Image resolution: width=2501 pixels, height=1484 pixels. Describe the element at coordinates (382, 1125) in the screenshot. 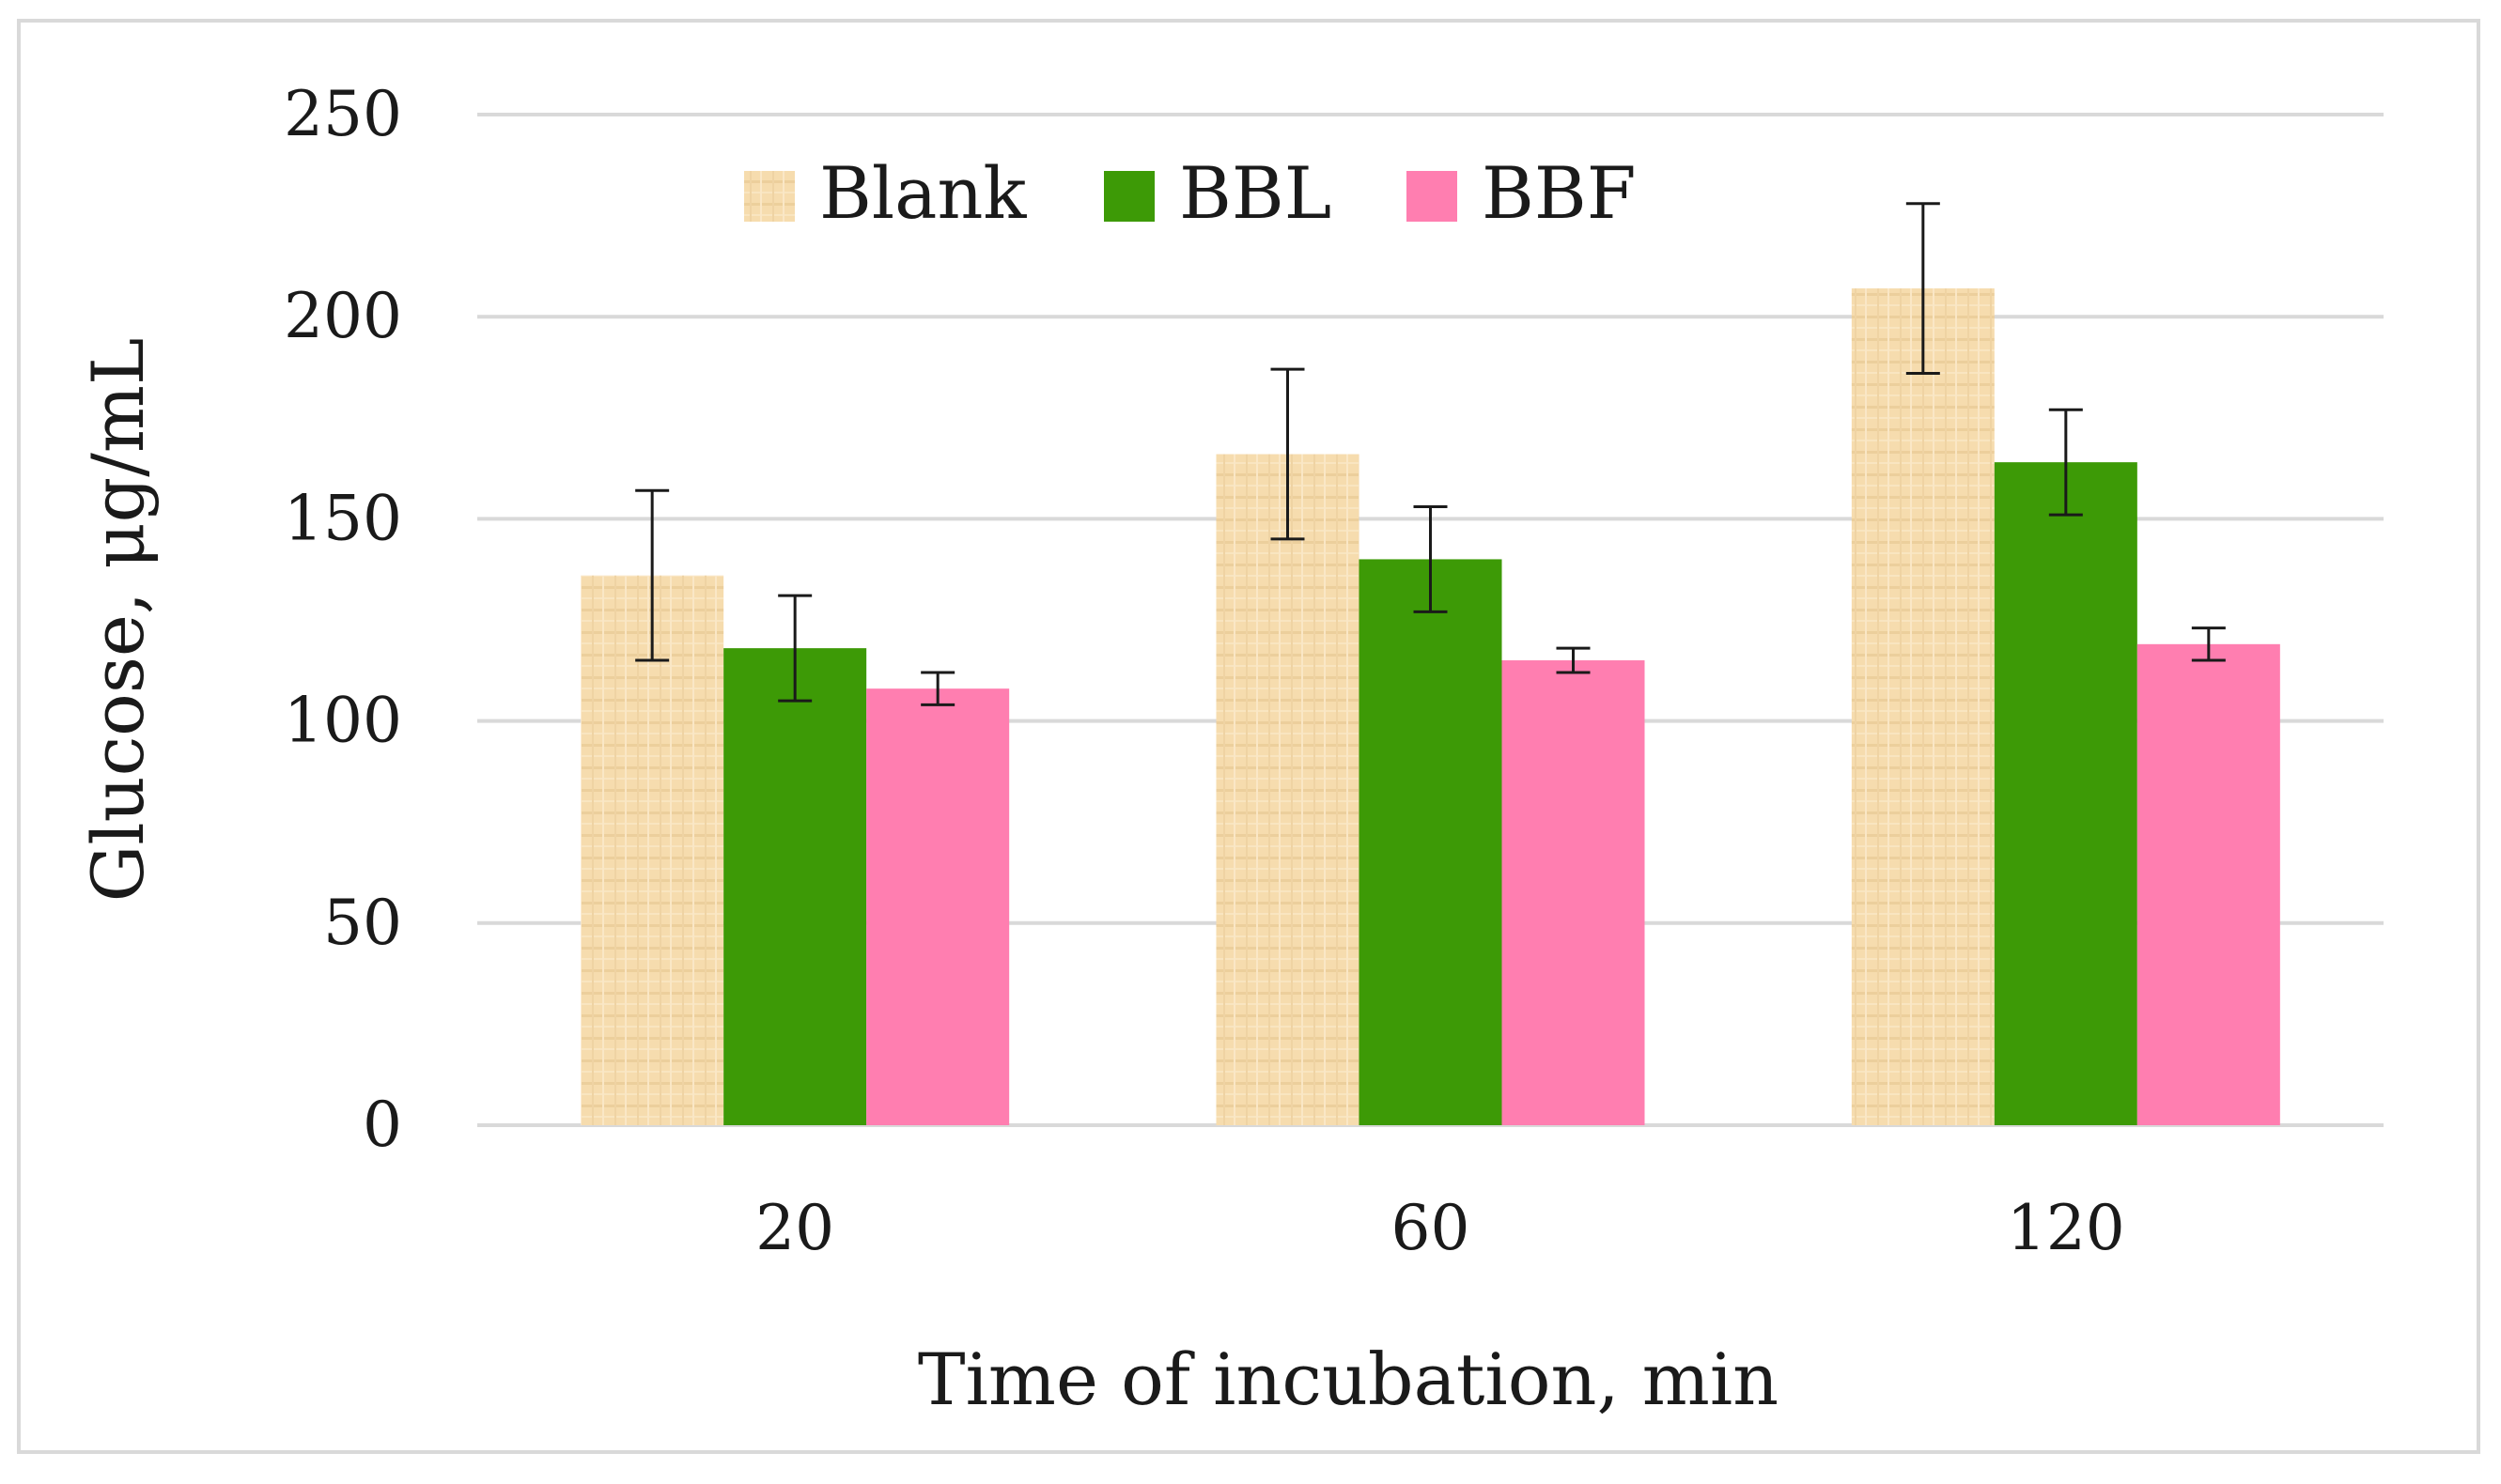

I see `y-tick-label: 0` at that location.